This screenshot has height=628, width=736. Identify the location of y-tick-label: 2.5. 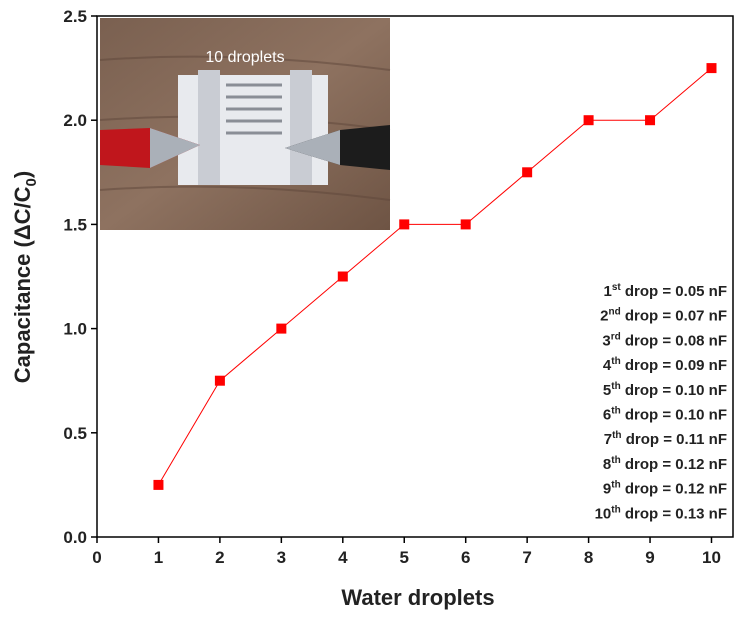
(75, 16).